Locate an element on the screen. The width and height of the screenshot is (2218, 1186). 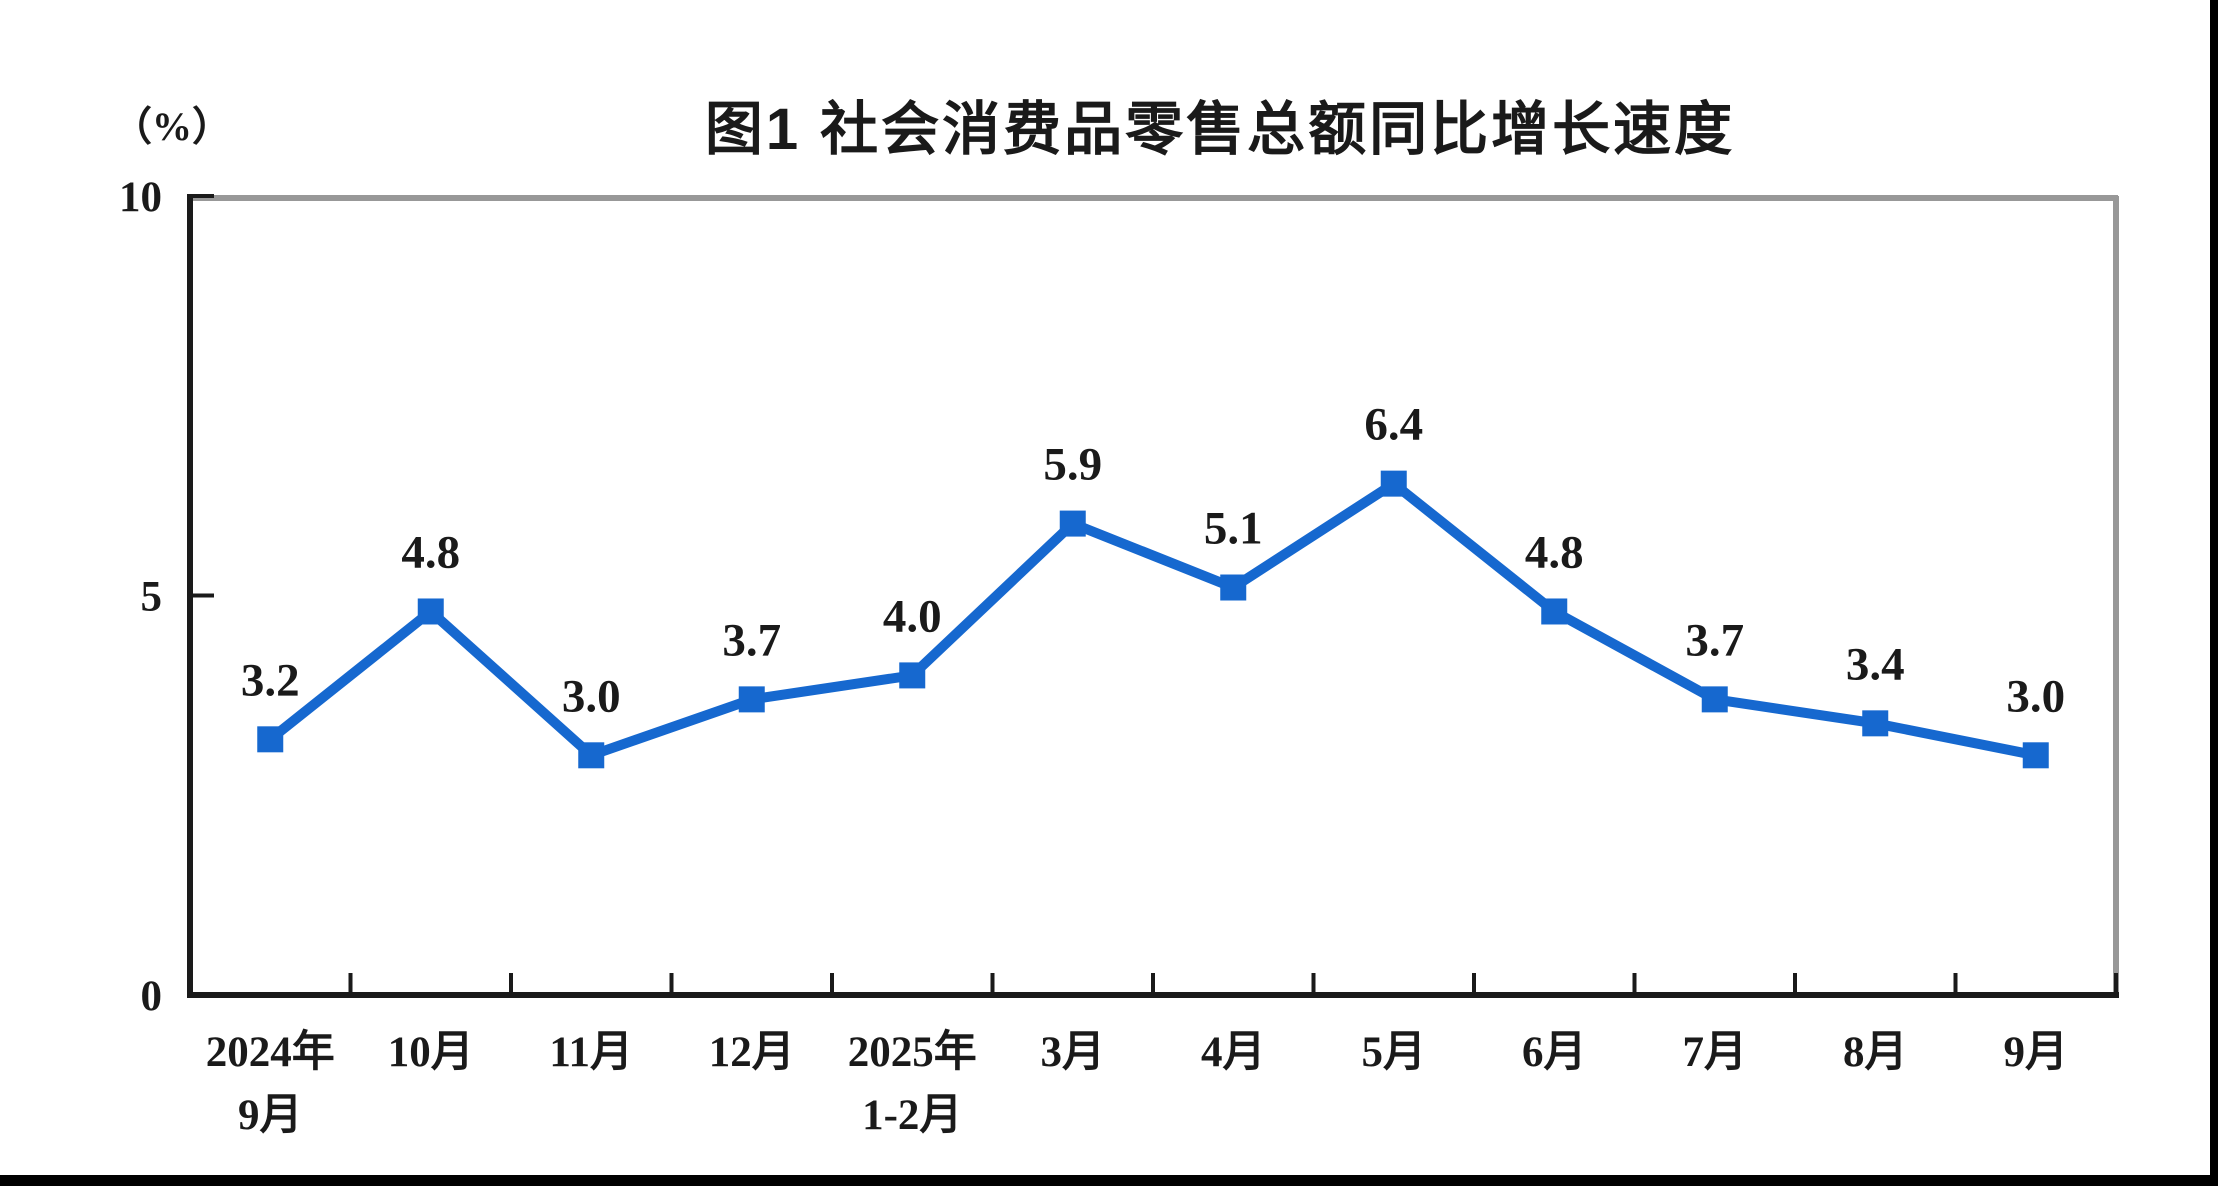
x-axis-label-line1: 10月 is located at coordinates (431, 1052).